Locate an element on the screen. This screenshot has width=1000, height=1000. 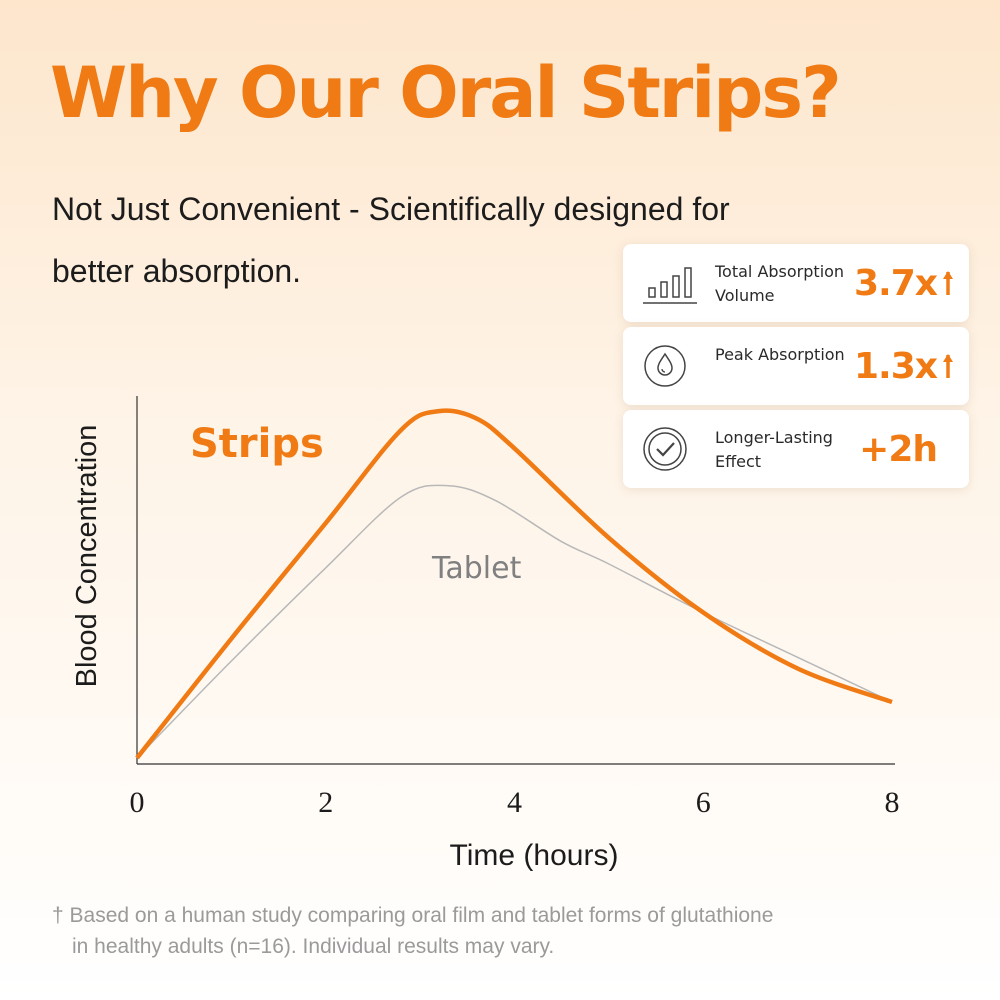
x-tick-label: 8 is located at coordinates (892, 802).